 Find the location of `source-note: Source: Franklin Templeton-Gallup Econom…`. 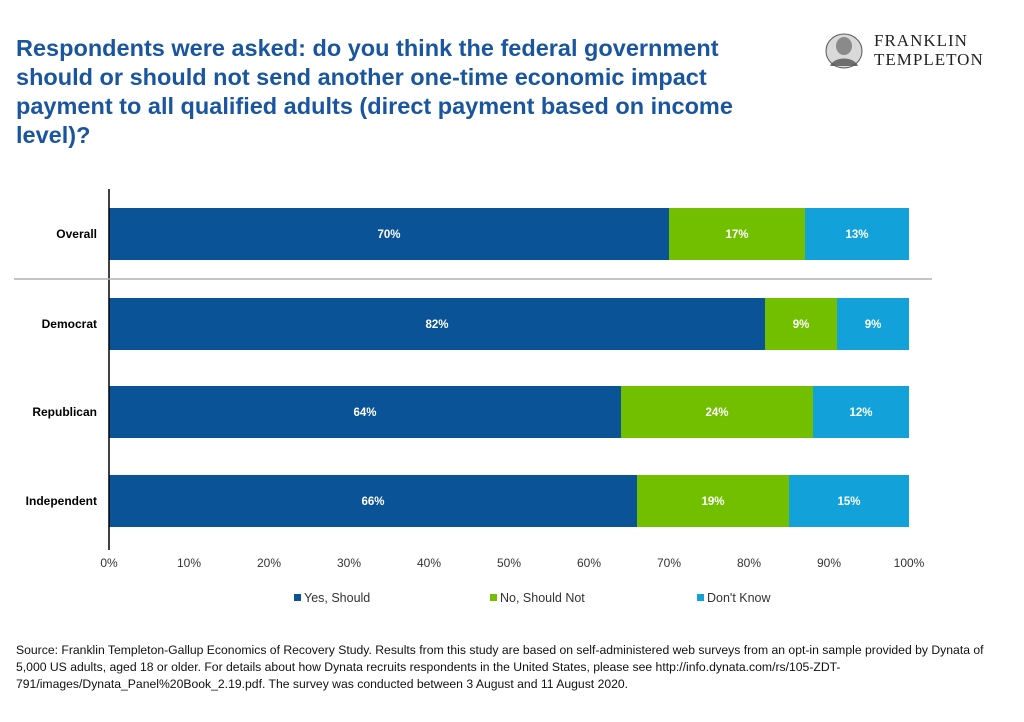

source-note: Source: Franklin Templeton-Gallup Econom… is located at coordinates (500, 667).